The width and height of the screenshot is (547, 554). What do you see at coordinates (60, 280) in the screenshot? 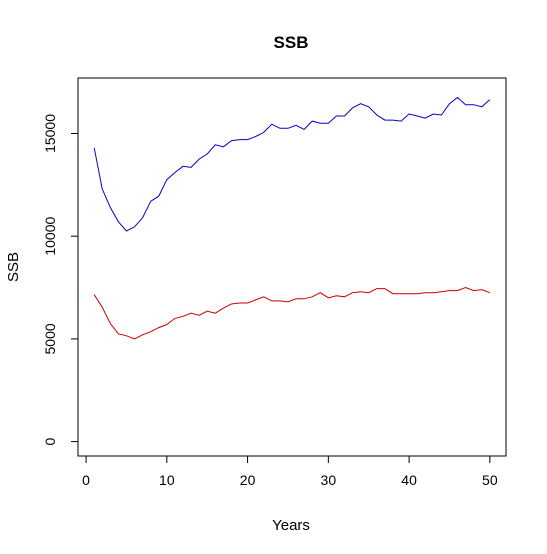
I see `y-axis: 0 5000 10000 15000` at bounding box center [60, 280].